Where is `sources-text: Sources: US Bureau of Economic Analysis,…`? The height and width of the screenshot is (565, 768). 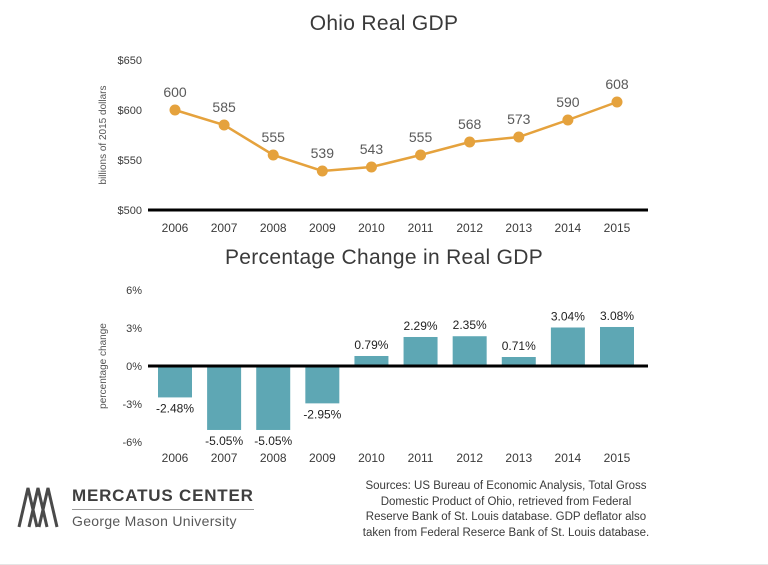 sources-text: Sources: US Bureau of Economic Analysis,… is located at coordinates (506, 509).